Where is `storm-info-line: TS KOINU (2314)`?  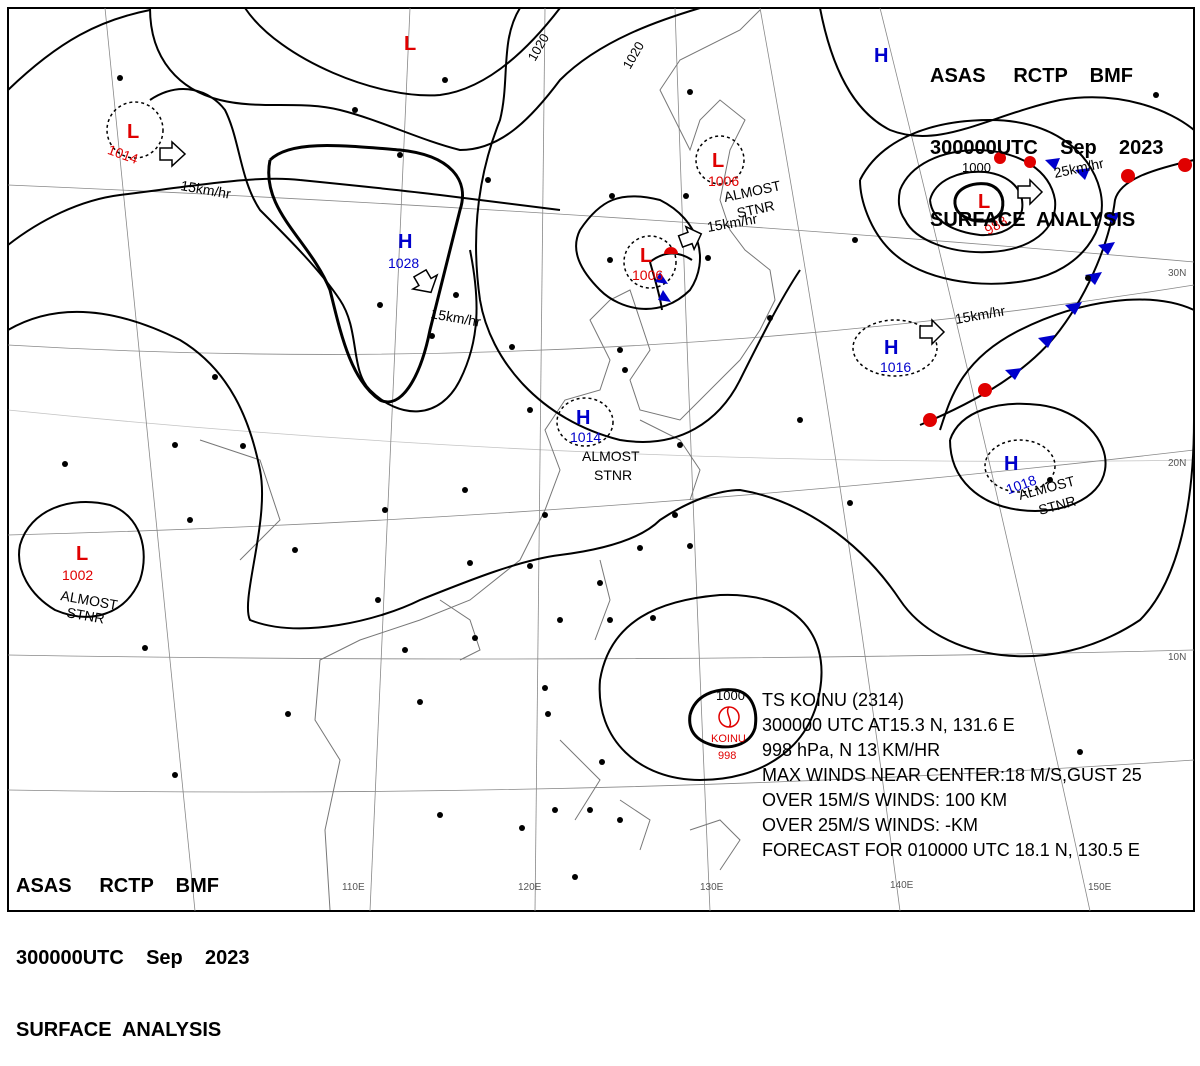 storm-info-line: TS KOINU (2314) is located at coordinates (833, 700).